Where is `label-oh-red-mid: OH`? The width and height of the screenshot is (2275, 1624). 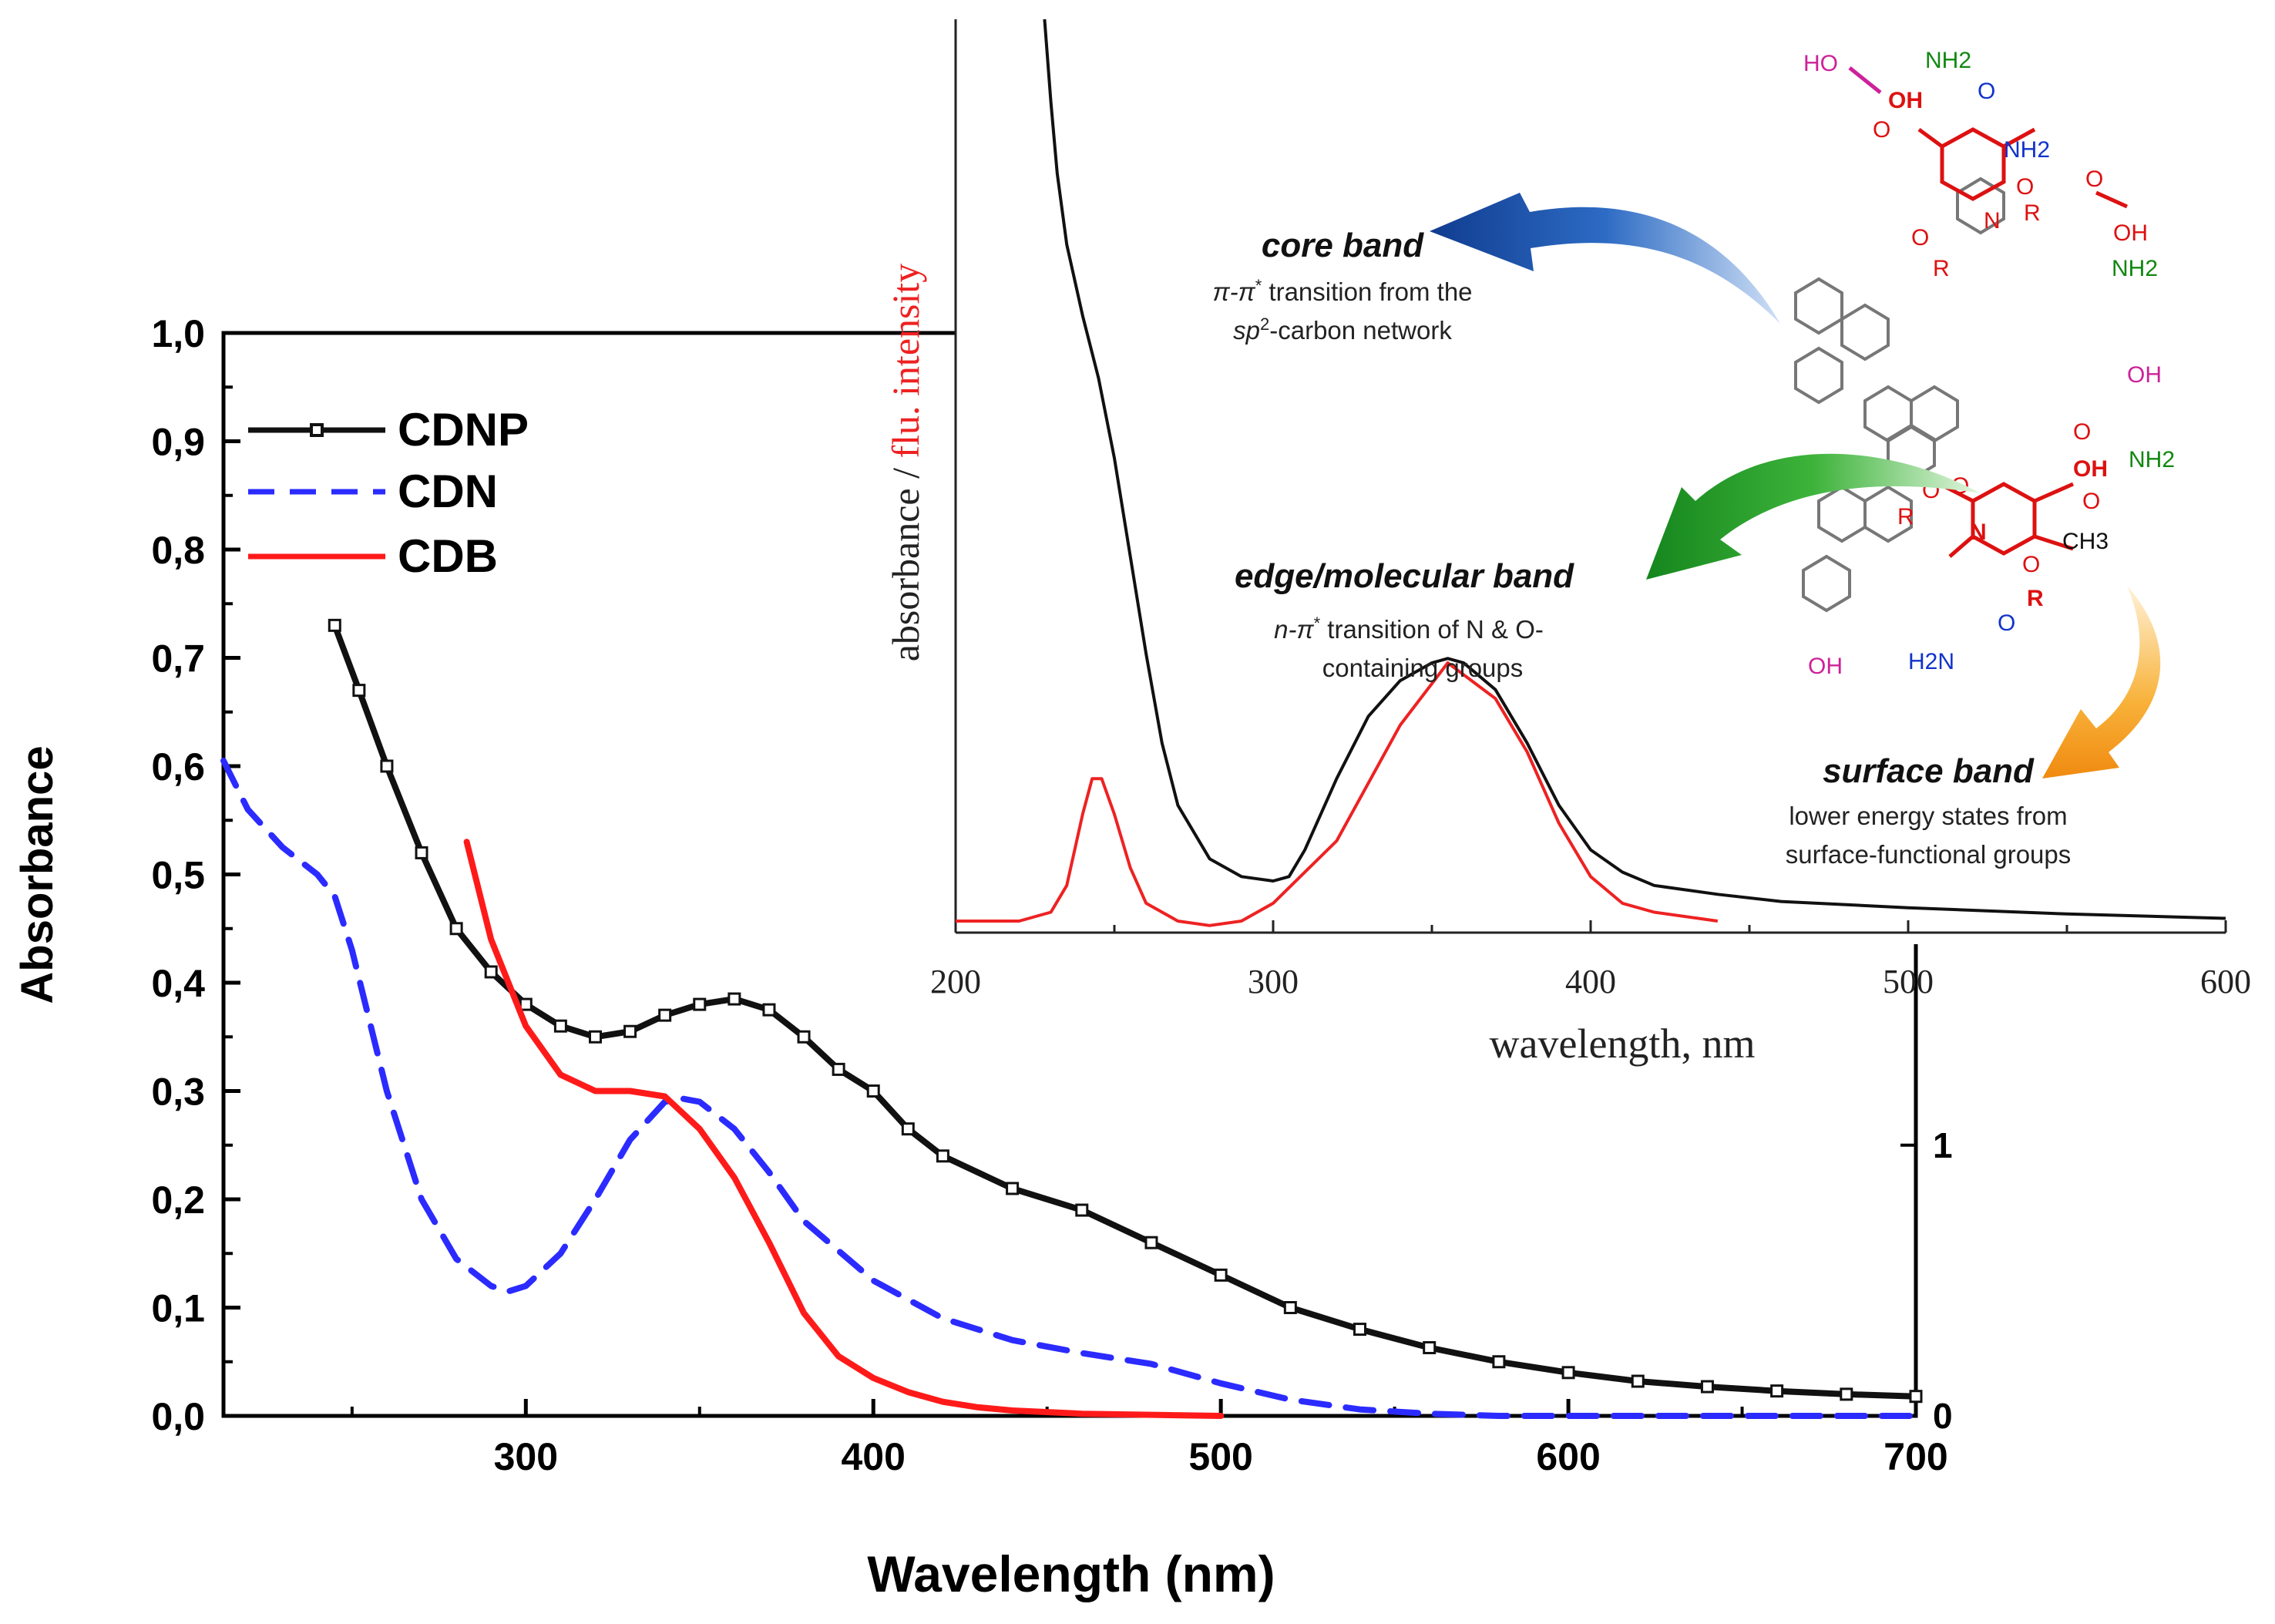 label-oh-red-mid: OH is located at coordinates (2090, 469).